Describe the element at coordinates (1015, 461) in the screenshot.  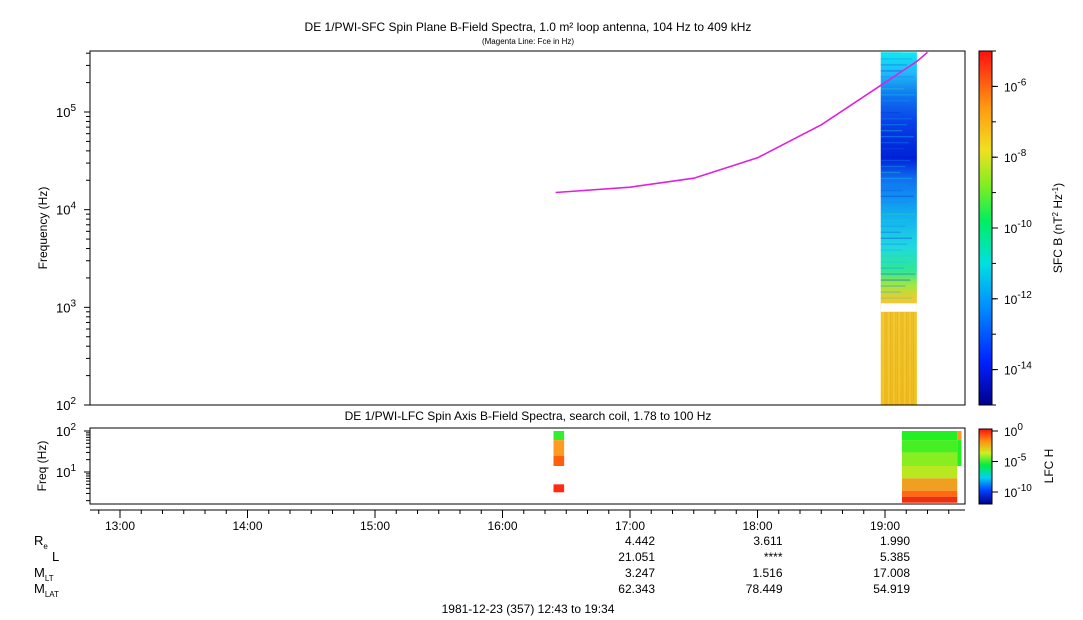
I see `lfc-colorbar-tick-label: 10⁻⁵` at that location.